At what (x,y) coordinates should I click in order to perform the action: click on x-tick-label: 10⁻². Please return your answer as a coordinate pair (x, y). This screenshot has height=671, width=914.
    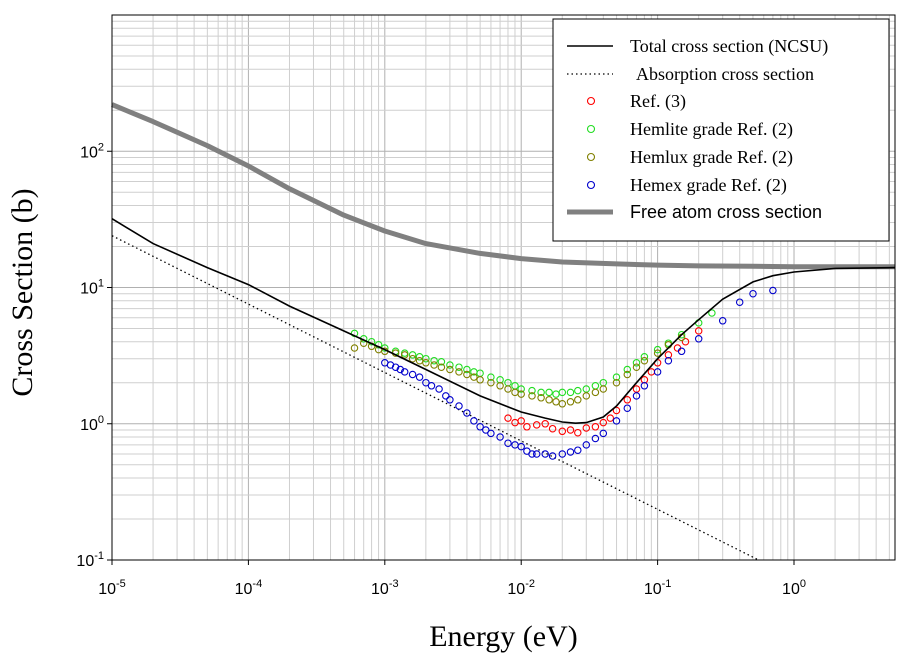
    Looking at the image, I should click on (521, 588).